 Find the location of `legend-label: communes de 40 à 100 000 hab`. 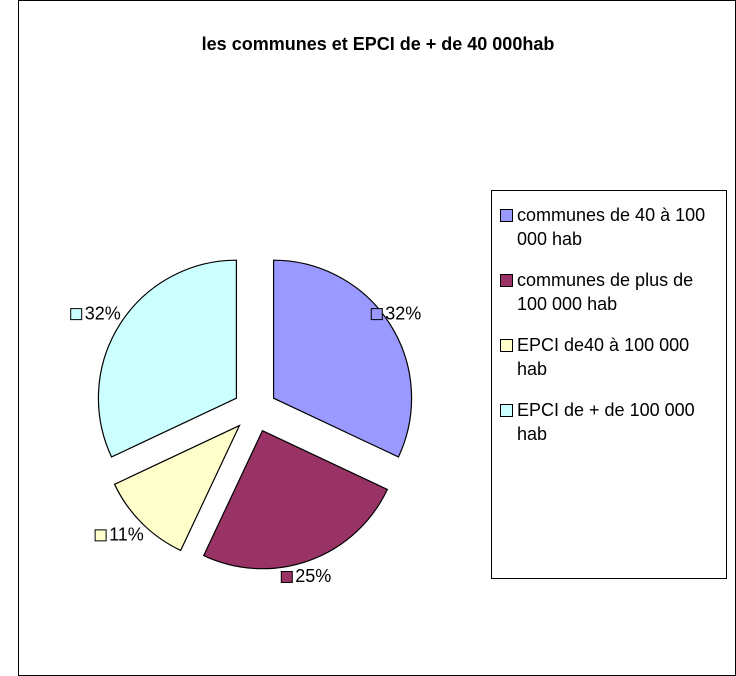

legend-label: communes de 40 à 100 000 hab is located at coordinates (611, 227).